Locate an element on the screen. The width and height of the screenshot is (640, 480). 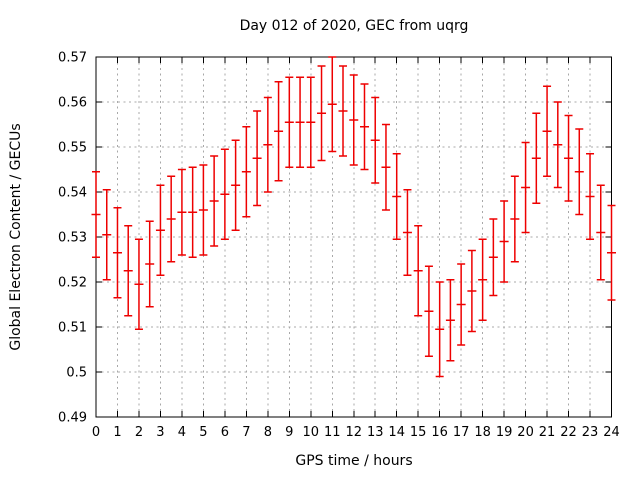
x-tick-label: 4 is located at coordinates (182, 432).